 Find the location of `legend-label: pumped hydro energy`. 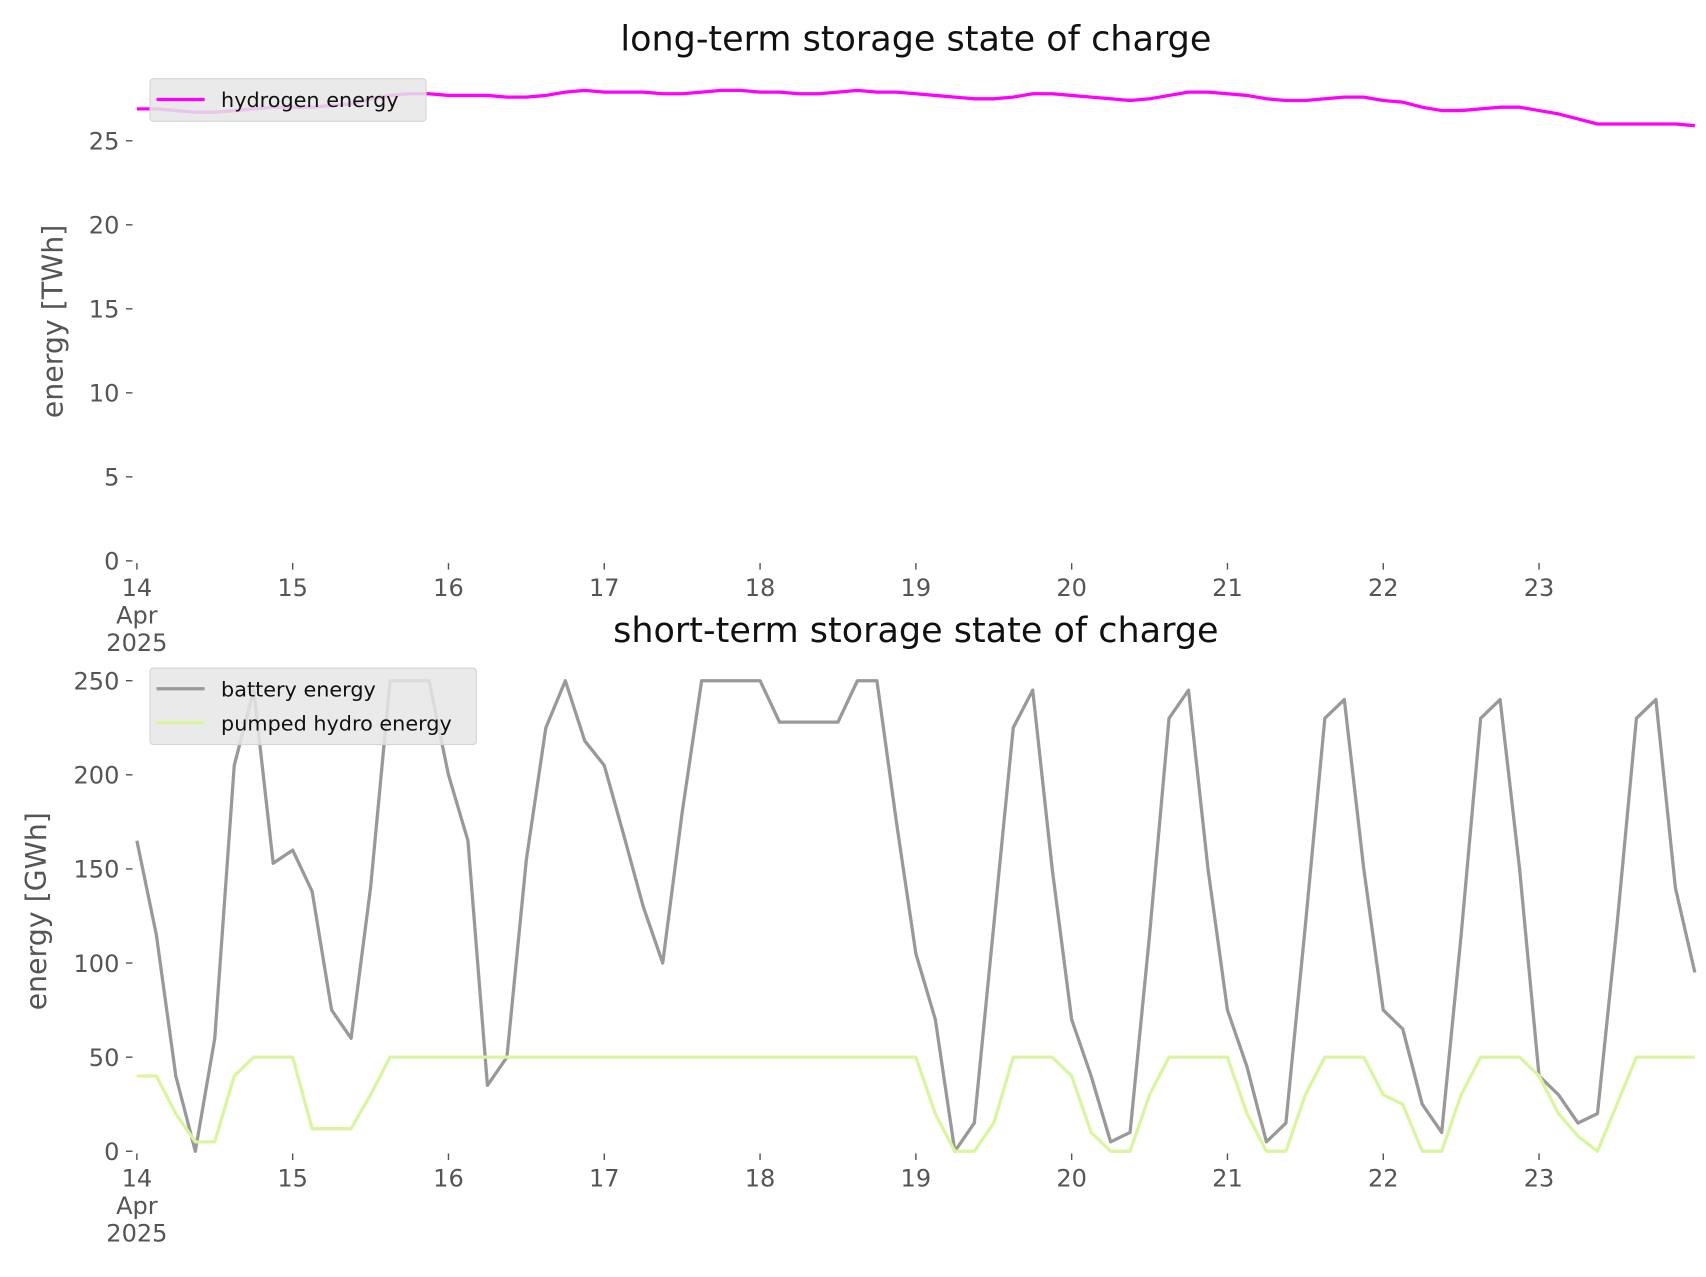

legend-label: pumped hydro energy is located at coordinates (336, 723).